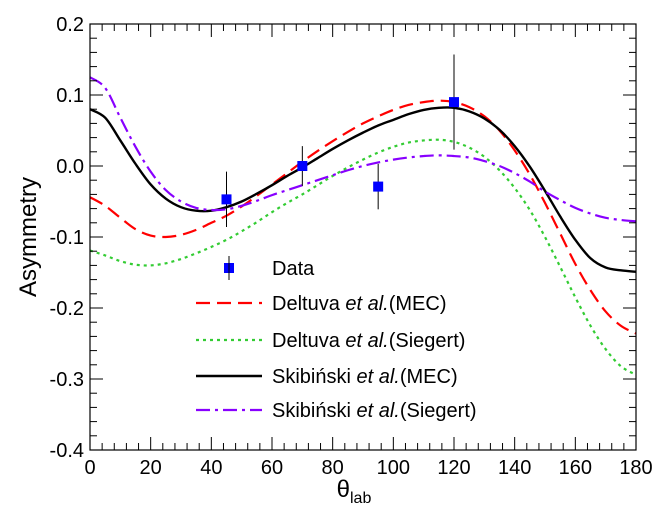 The width and height of the screenshot is (669, 508). What do you see at coordinates (67, 238) in the screenshot?
I see `y-tick-label: -0.1` at bounding box center [67, 238].